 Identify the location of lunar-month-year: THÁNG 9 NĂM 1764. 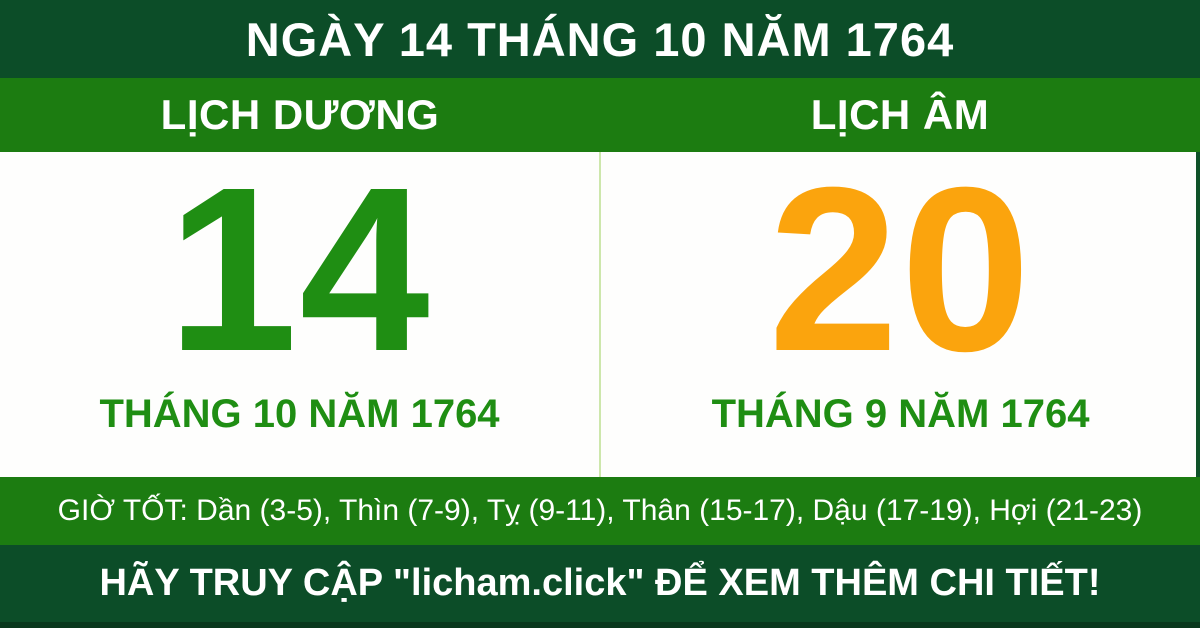
(900, 414).